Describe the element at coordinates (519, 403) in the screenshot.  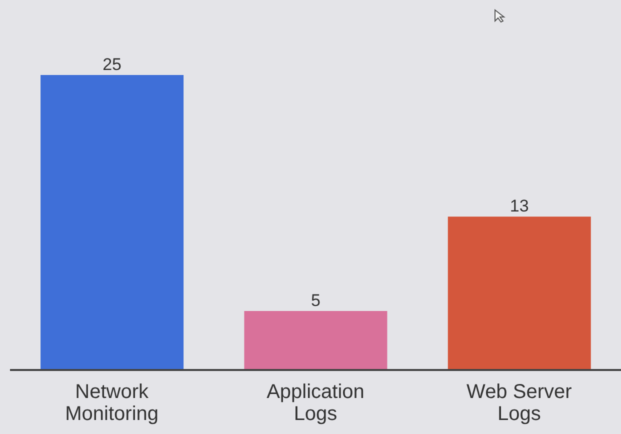
I see `x-tick-label: Web Server Logs` at that location.